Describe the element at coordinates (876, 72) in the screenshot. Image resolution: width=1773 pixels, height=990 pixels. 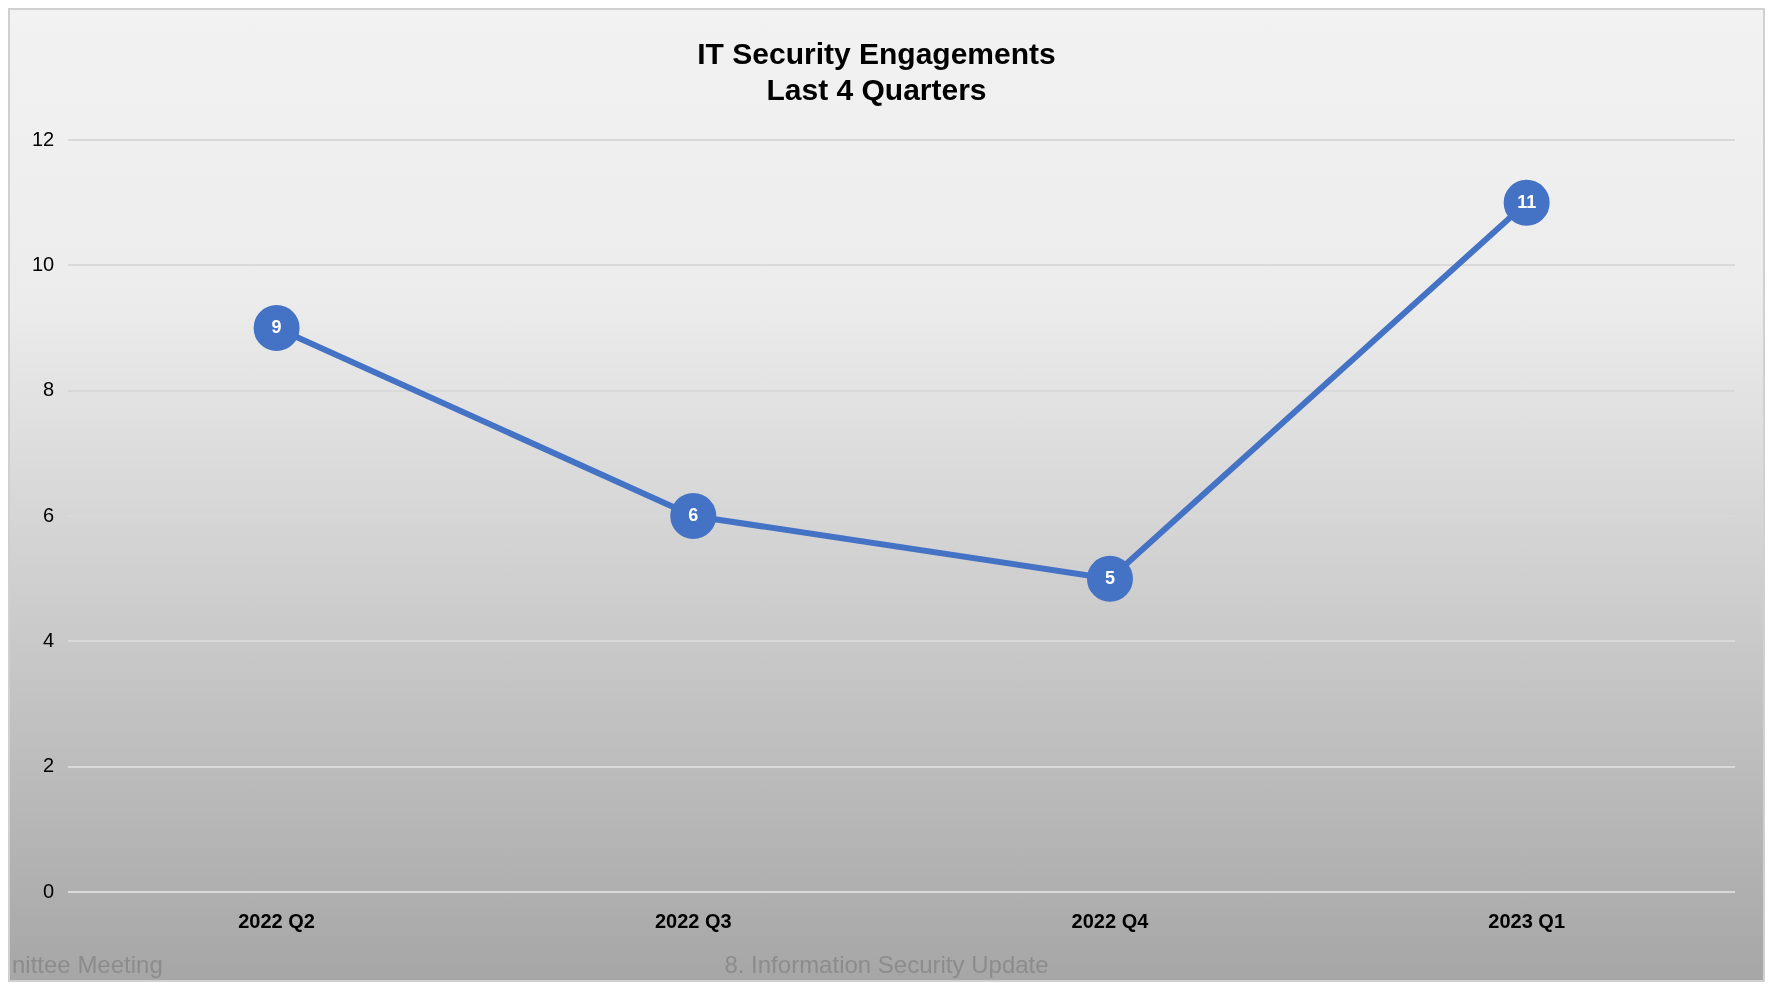
I see `chart-title: IT Security Engagements Last 4 Quarters` at that location.